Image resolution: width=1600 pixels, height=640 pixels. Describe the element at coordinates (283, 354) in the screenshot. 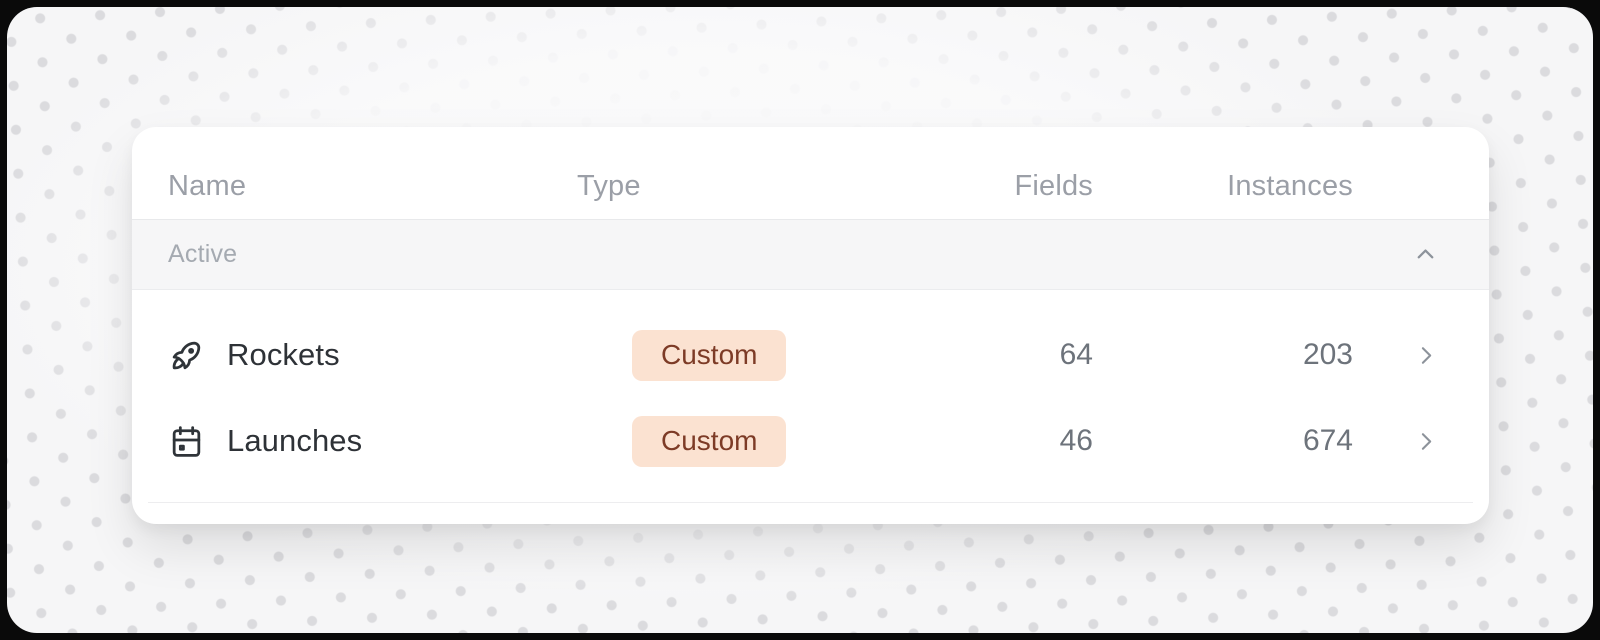

I see `object-name: Rockets` at that location.